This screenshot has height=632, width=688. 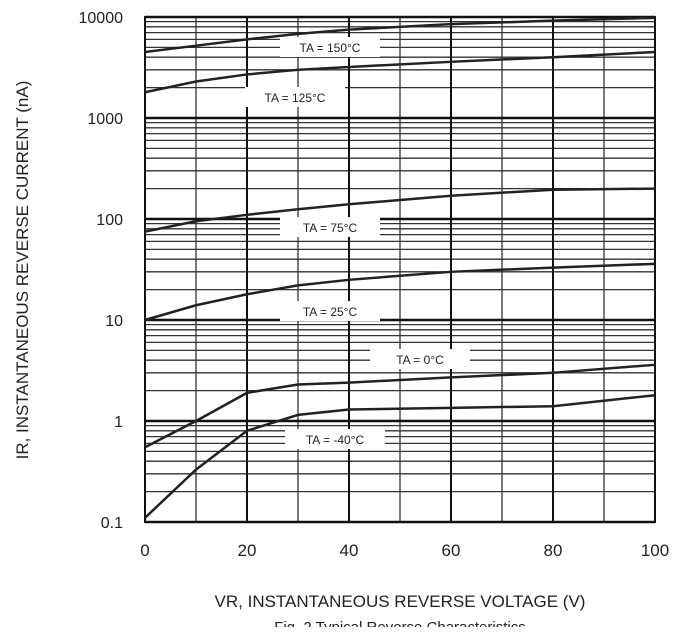 I want to click on x-tick-label: 0, so click(x=144, y=550).